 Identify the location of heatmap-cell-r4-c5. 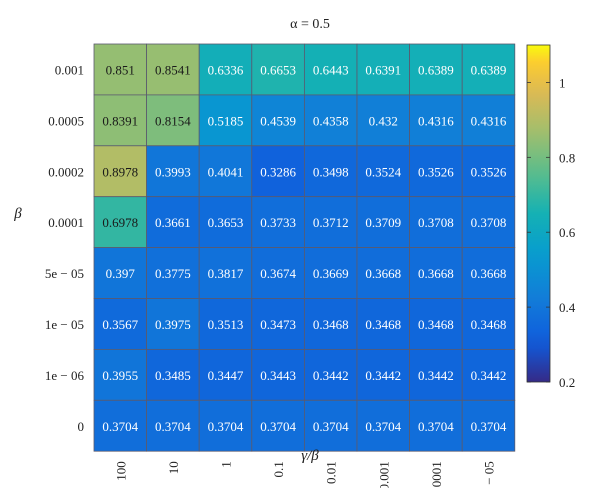
(383, 273).